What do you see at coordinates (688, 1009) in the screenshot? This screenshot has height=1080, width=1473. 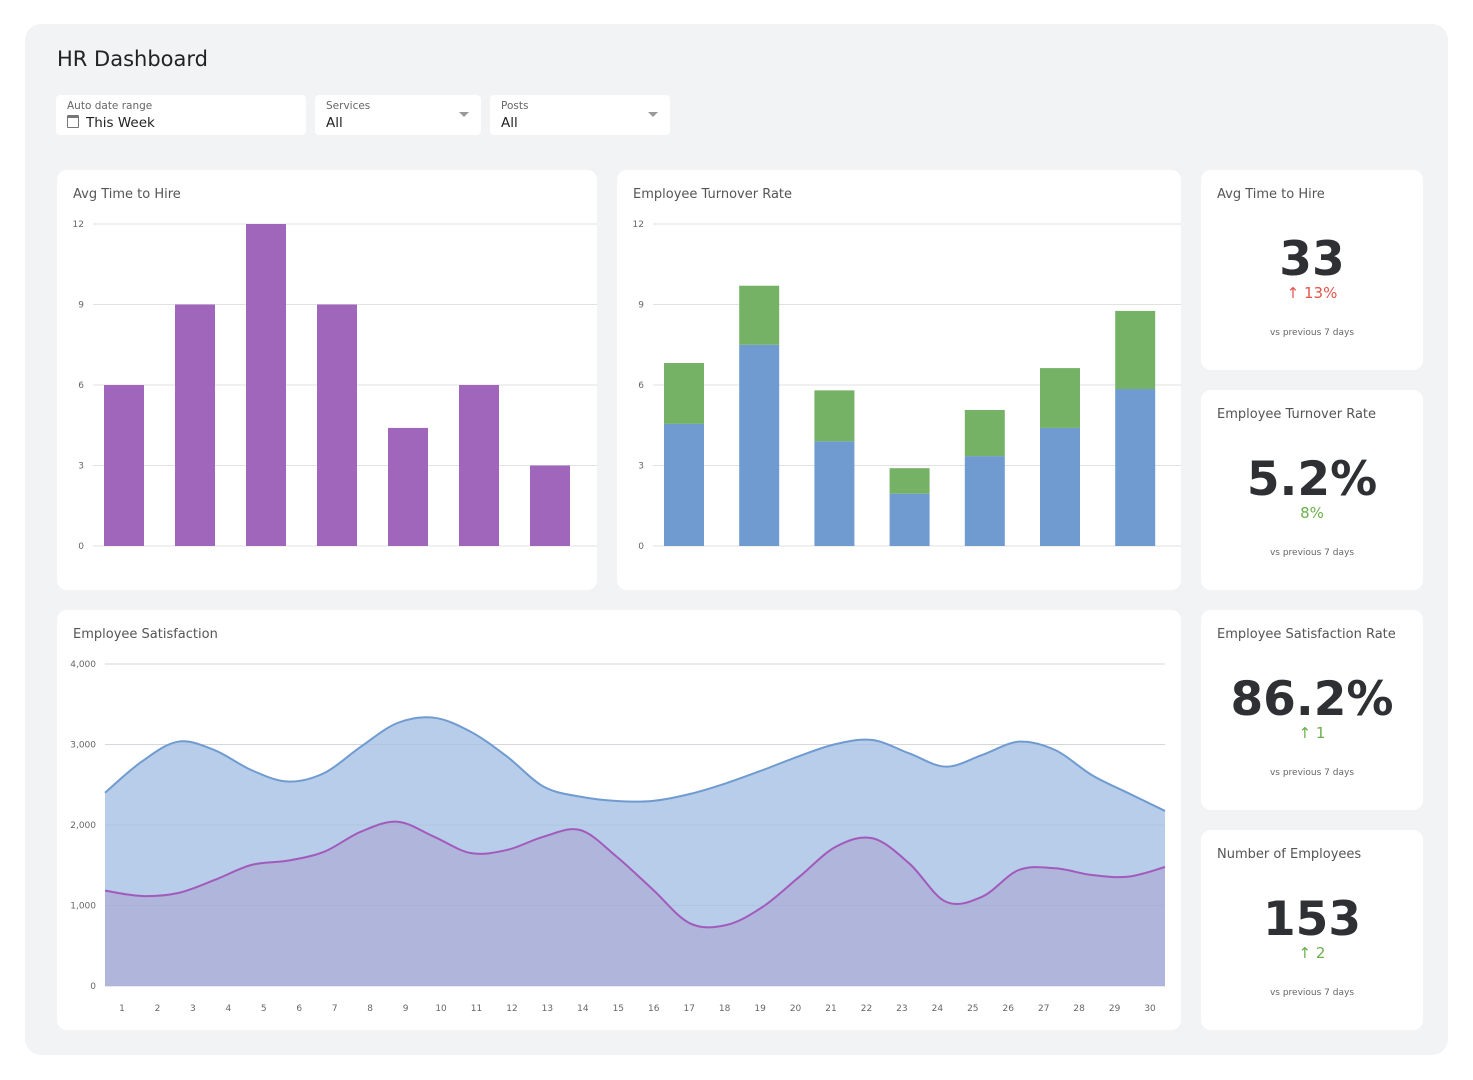 I see `x-tick-label: 17` at bounding box center [688, 1009].